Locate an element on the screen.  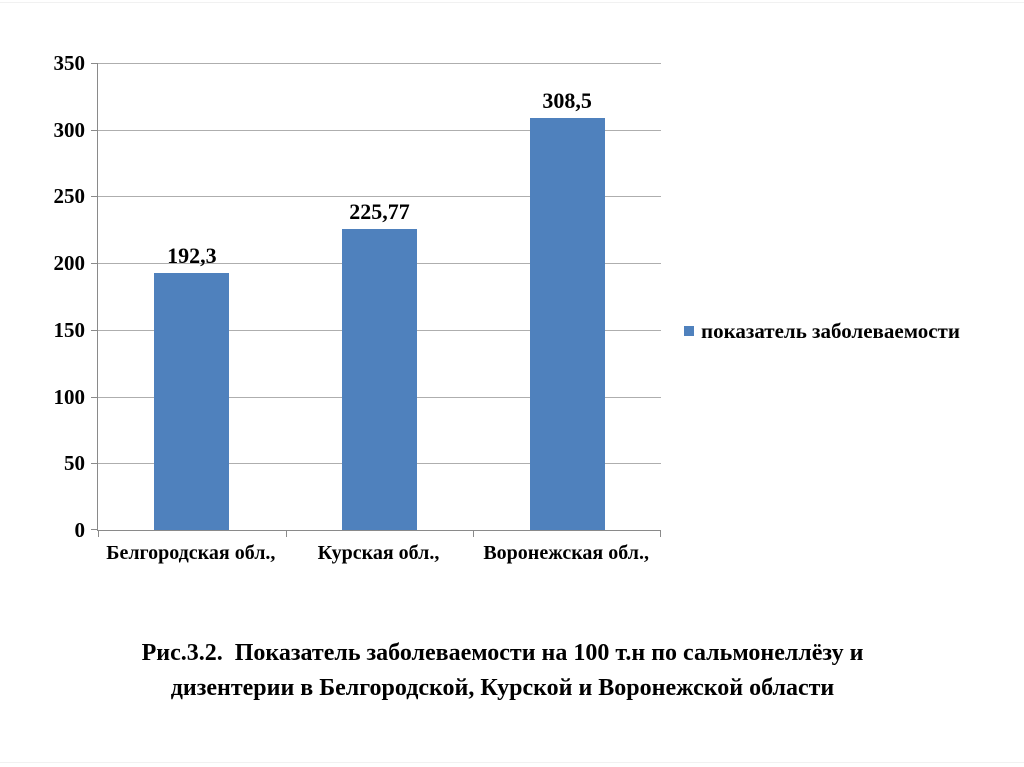
x-axis-category-label: Курская обл., is located at coordinates (378, 553).